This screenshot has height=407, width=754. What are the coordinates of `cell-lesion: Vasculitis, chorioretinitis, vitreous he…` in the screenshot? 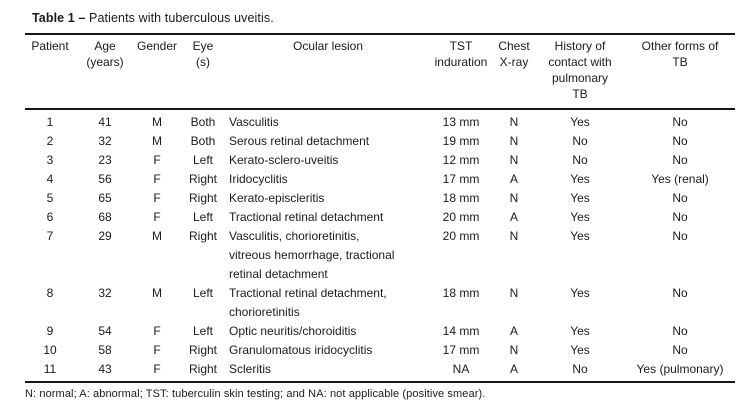 It's located at (312, 255).